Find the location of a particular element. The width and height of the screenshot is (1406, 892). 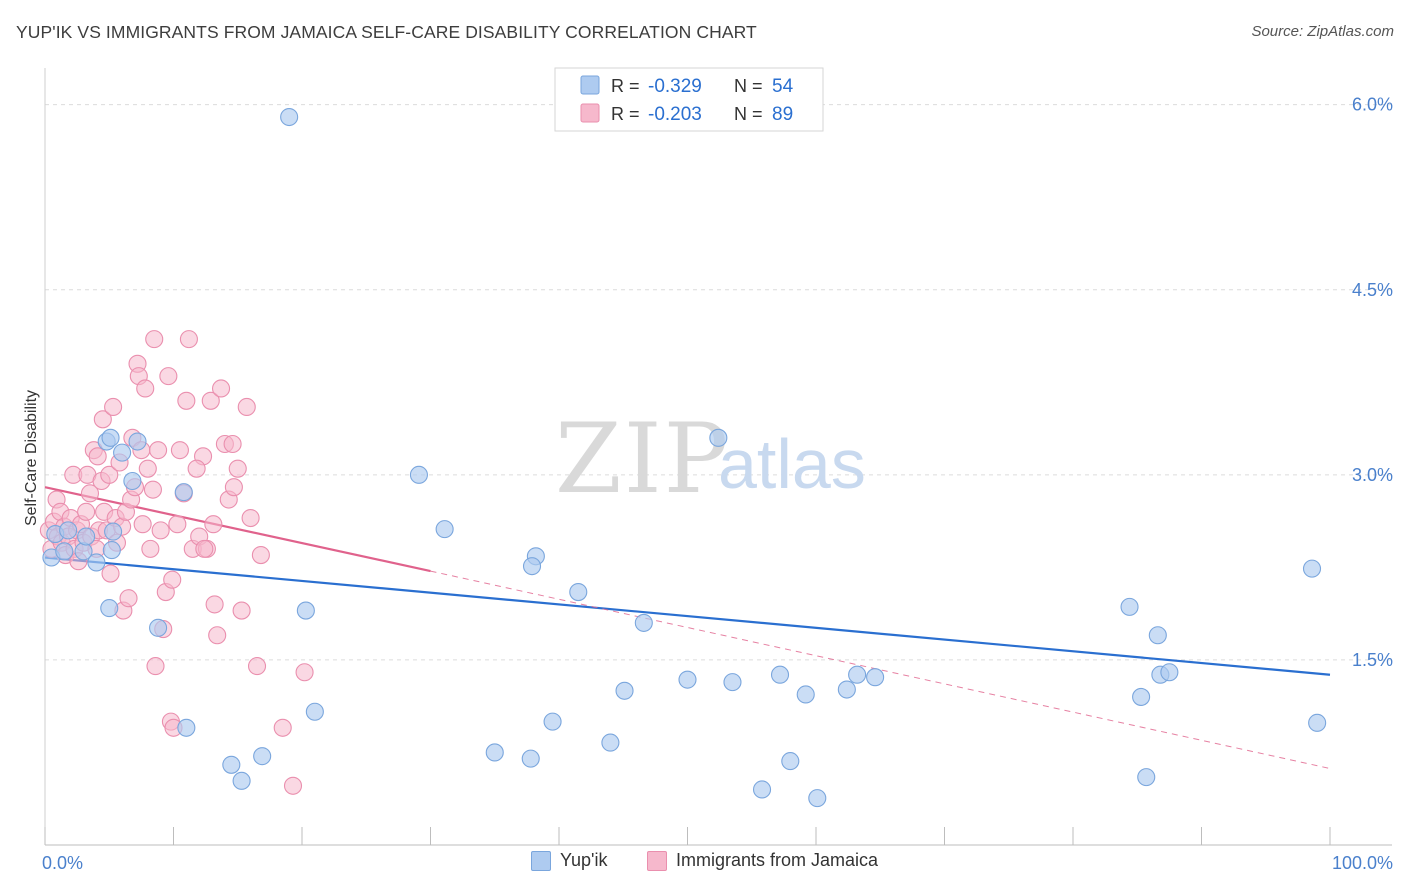

legend-top: R = -0.329 N = 54 R = -0.203 N = 89 is located at coordinates (689, 99).